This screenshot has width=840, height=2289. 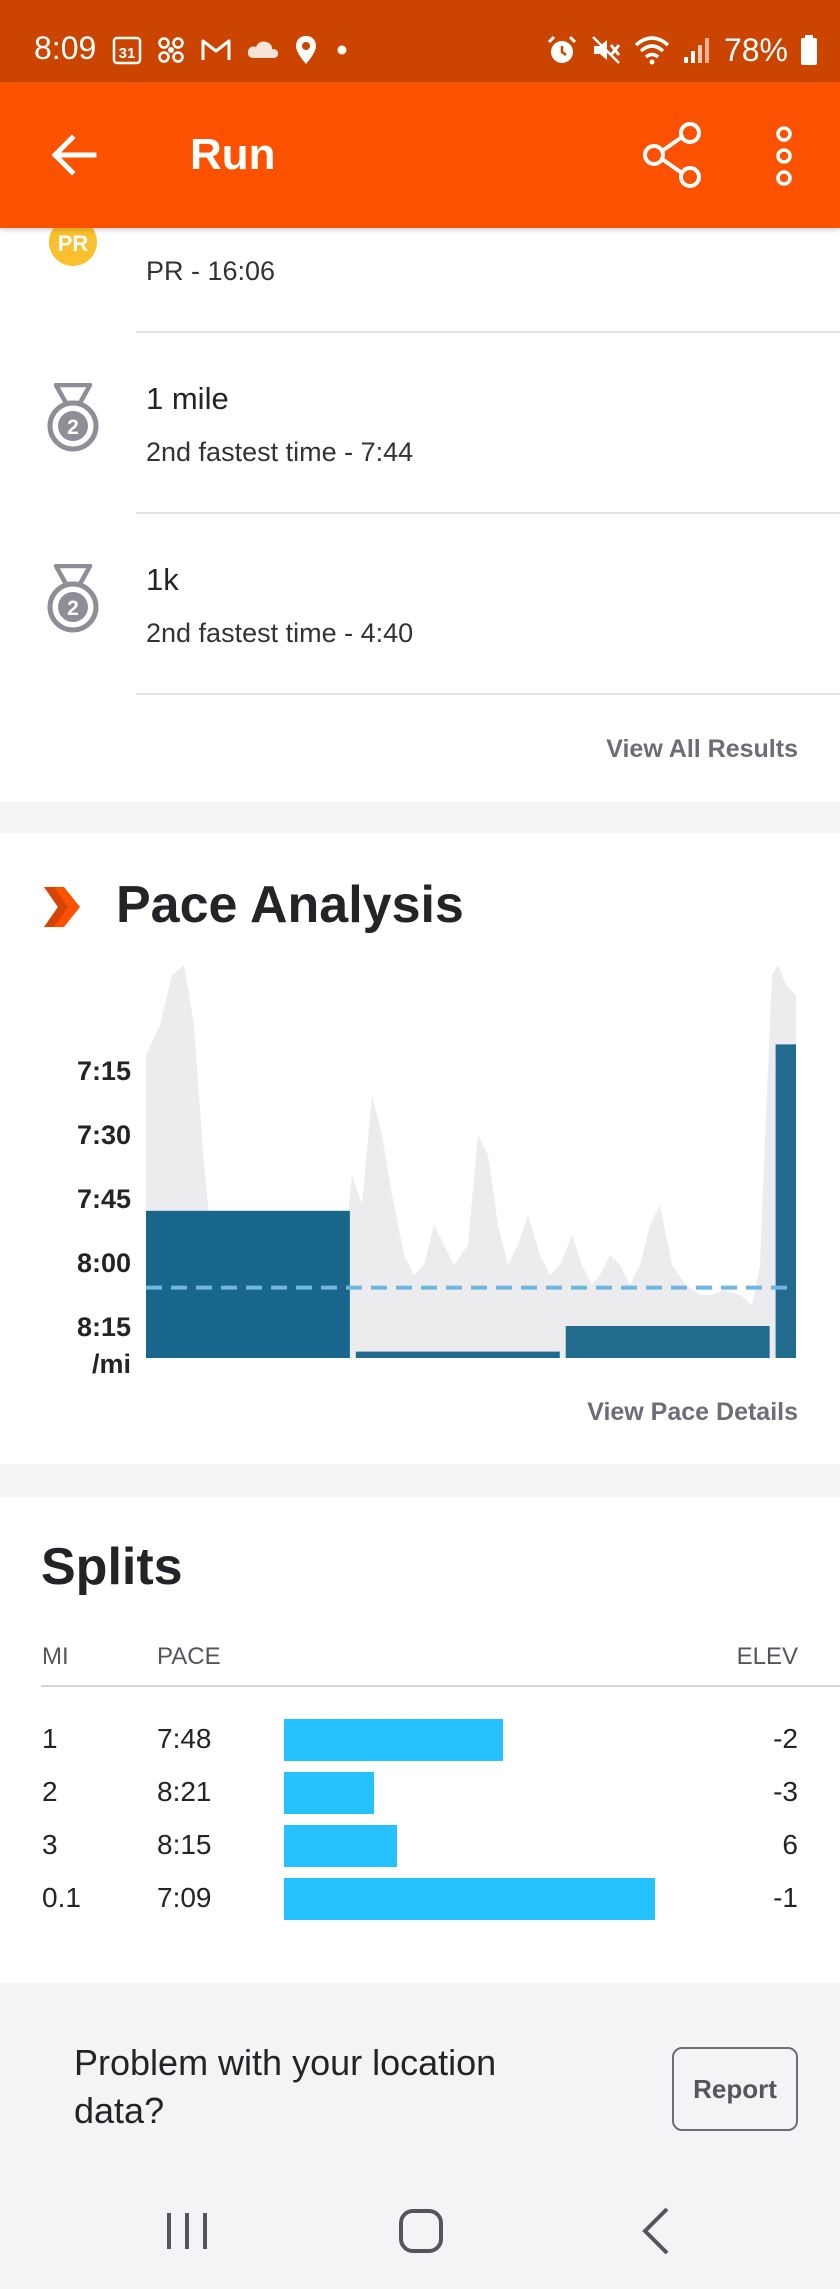 I want to click on more-options-icon, so click(x=784, y=156).